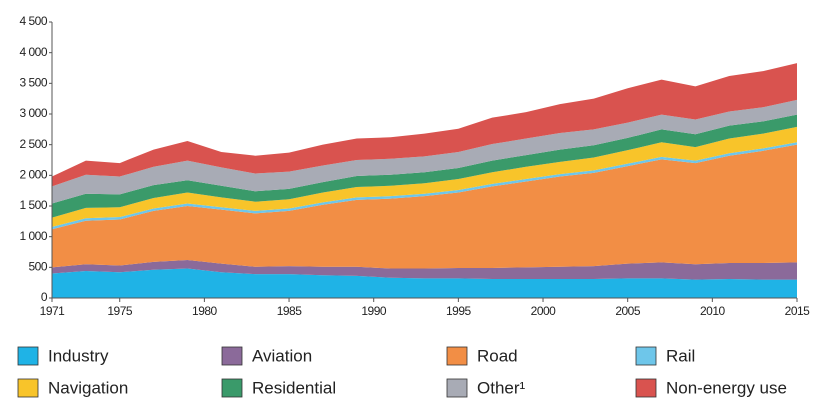 The image size is (813, 400). Describe the element at coordinates (544, 311) in the screenshot. I see `x-tick-label: 2000` at that location.